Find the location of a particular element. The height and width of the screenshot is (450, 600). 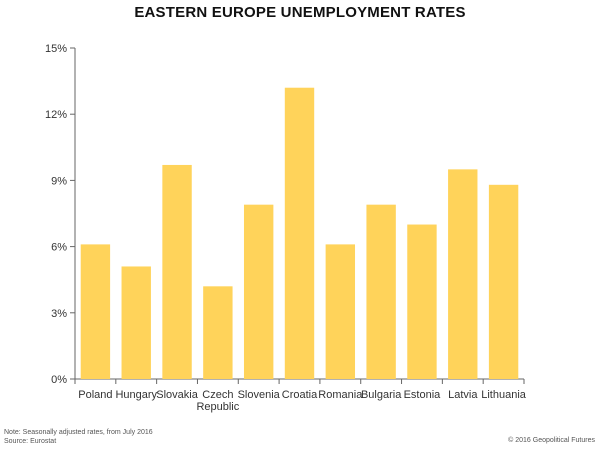

x-category-label: Estonia is located at coordinates (423, 395).